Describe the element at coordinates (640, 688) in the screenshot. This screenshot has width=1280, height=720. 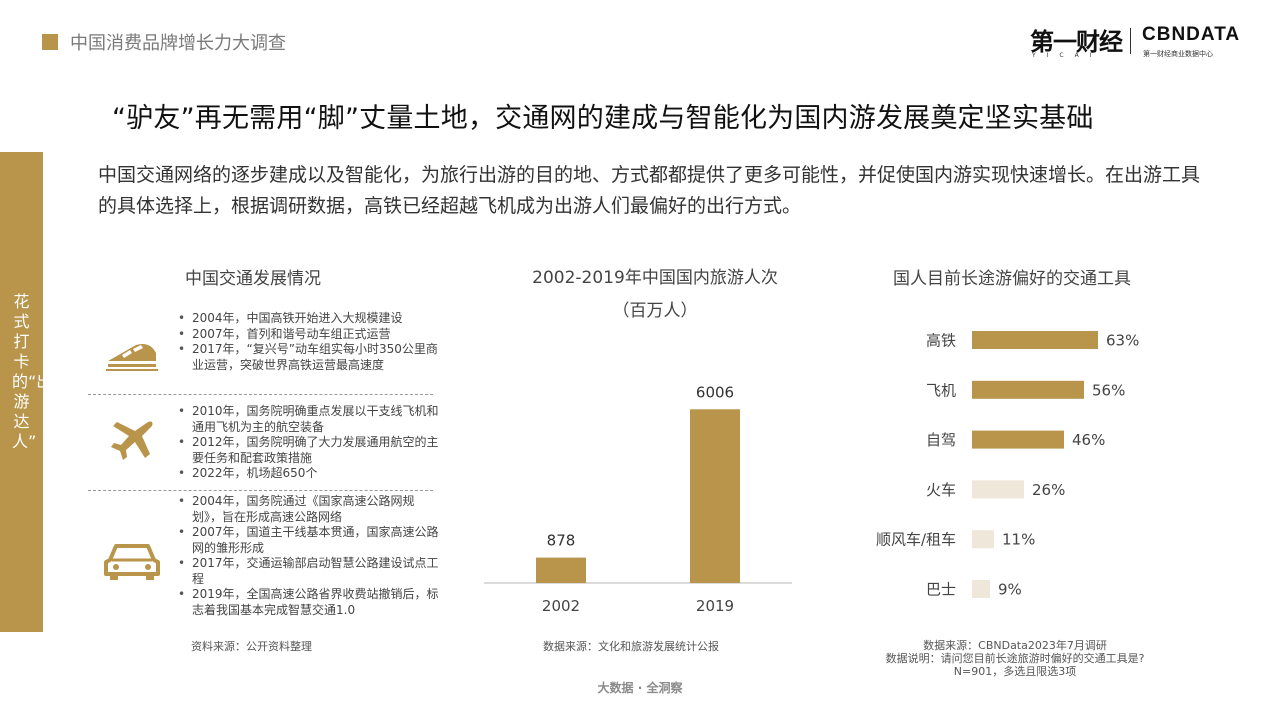
I see `footer-slogan: 大数据 · 全洞察` at that location.